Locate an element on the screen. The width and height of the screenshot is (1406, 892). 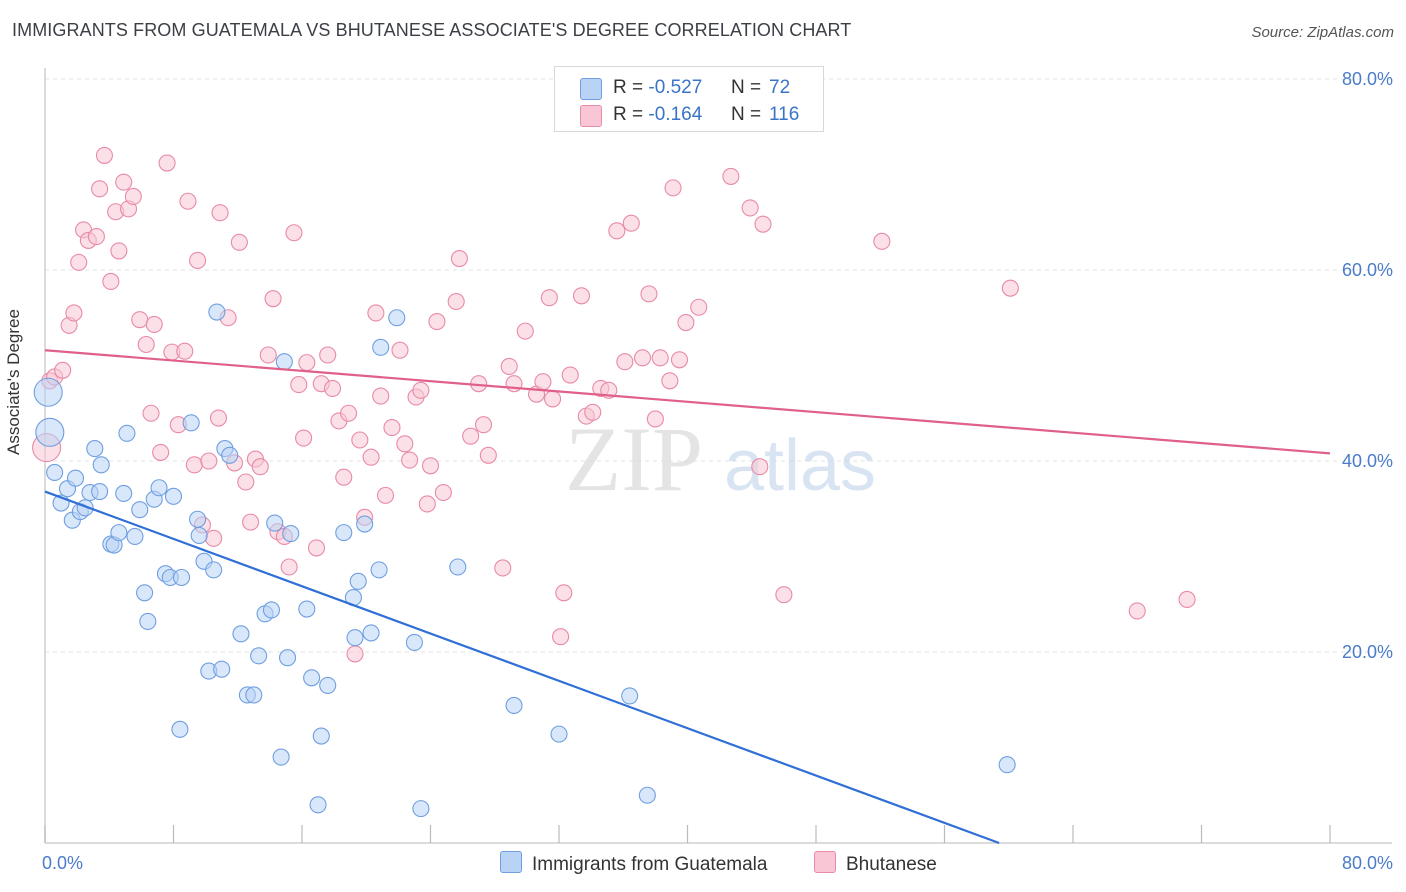
trend-line is located at coordinates (687, 402).